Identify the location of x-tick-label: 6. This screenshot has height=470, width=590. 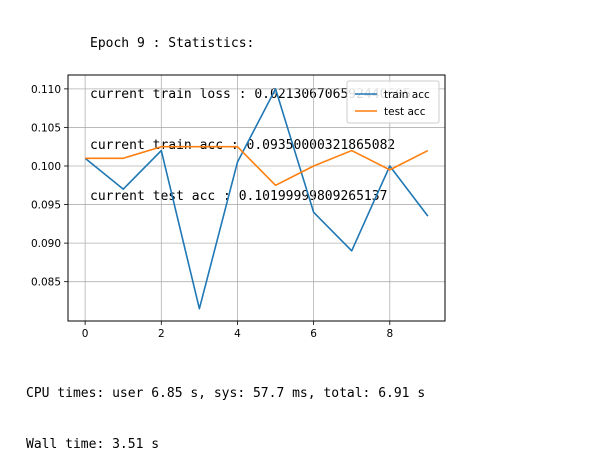
(313, 334).